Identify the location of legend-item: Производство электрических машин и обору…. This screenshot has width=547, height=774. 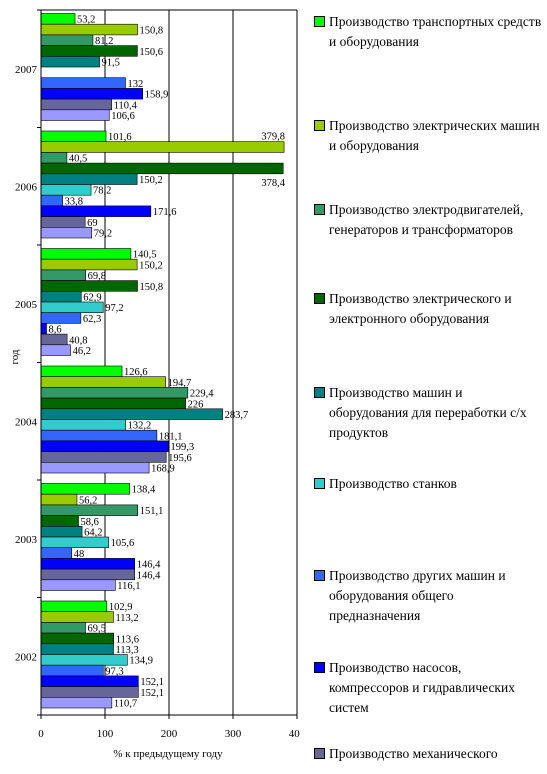
(428, 136).